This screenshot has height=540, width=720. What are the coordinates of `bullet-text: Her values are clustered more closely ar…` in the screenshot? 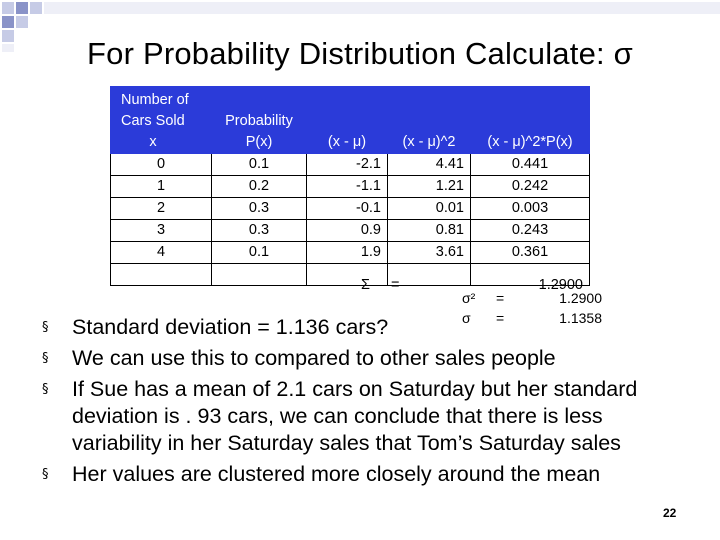 It's located at (336, 474).